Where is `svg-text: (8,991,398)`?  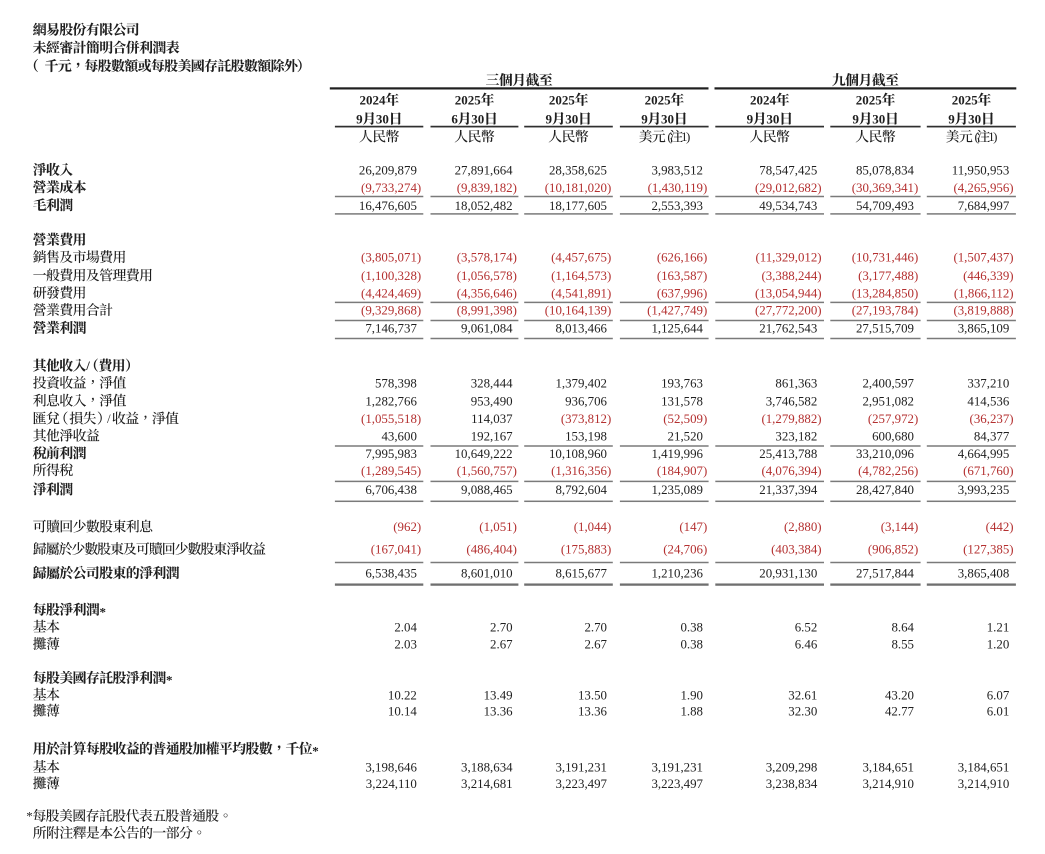 svg-text: (8,991,398) is located at coordinates (487, 311).